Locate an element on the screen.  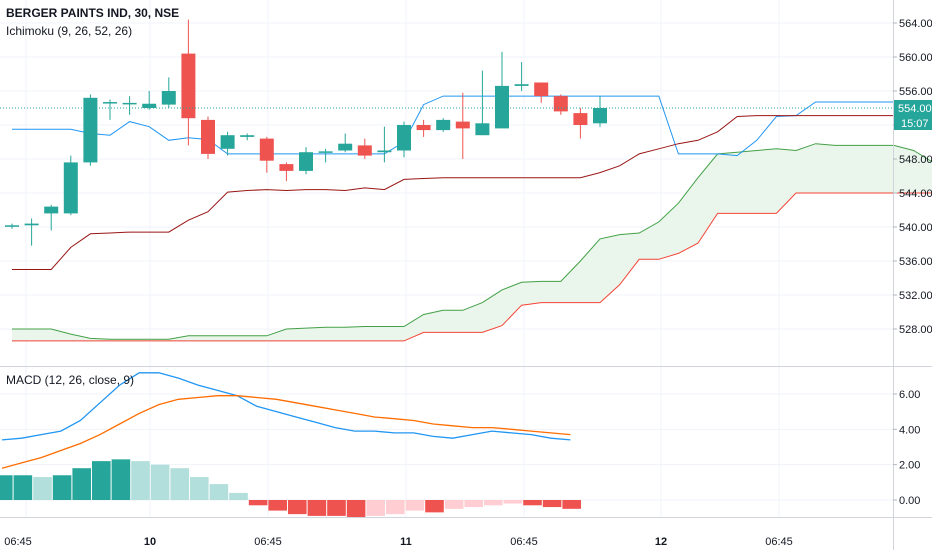
macd-tick-label: 6.00 is located at coordinates (909, 395).